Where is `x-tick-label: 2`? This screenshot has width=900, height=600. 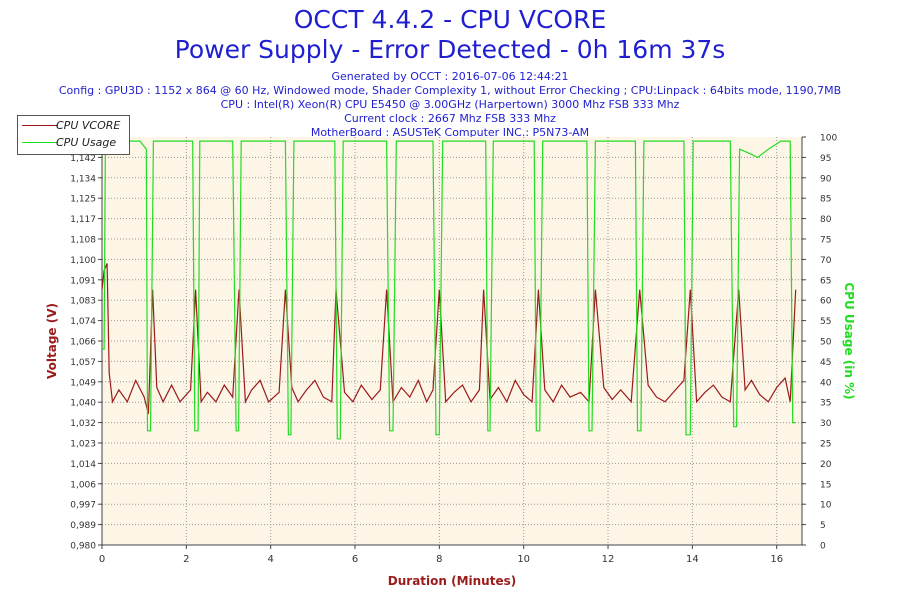
x-tick-label: 2 is located at coordinates (186, 559).